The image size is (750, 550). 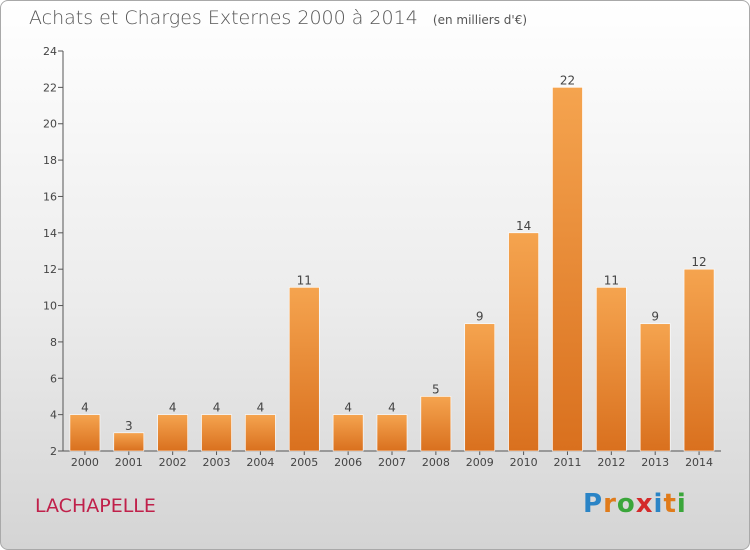 What do you see at coordinates (50, 87) in the screenshot?
I see `y-tick-label: 22` at bounding box center [50, 87].